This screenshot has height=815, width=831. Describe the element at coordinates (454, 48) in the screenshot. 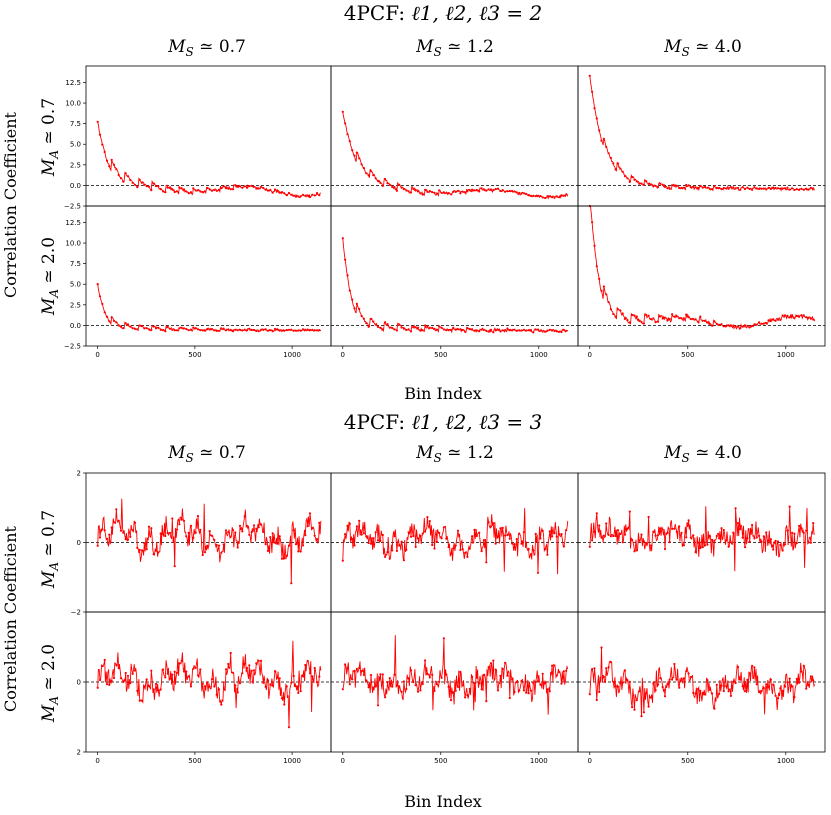

I see `col-label-2: MS ≃ 1.2` at that location.